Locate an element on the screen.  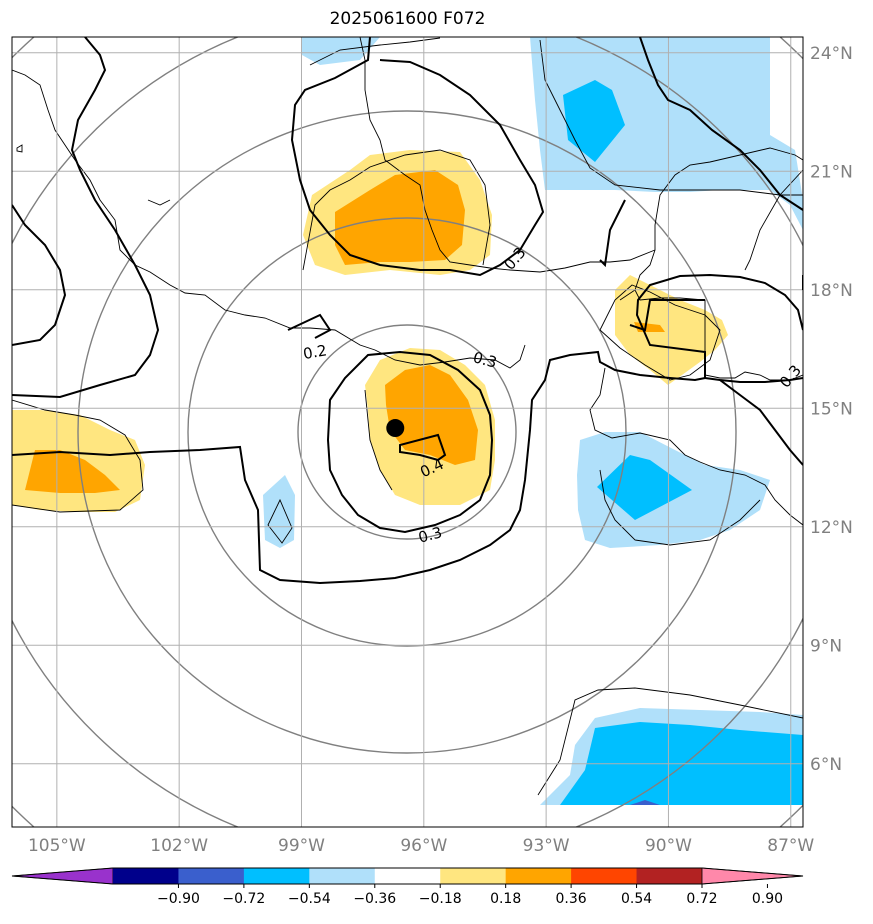
contour-label: 0.2 is located at coordinates (315, 352).